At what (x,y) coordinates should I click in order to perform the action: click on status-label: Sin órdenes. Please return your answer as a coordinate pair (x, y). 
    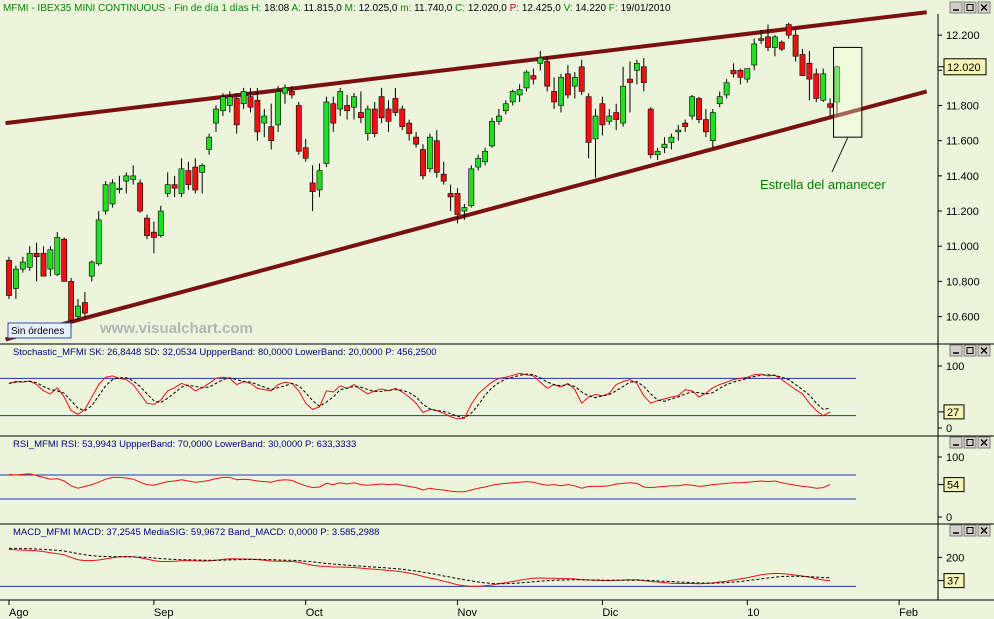
    Looking at the image, I should click on (37, 331).